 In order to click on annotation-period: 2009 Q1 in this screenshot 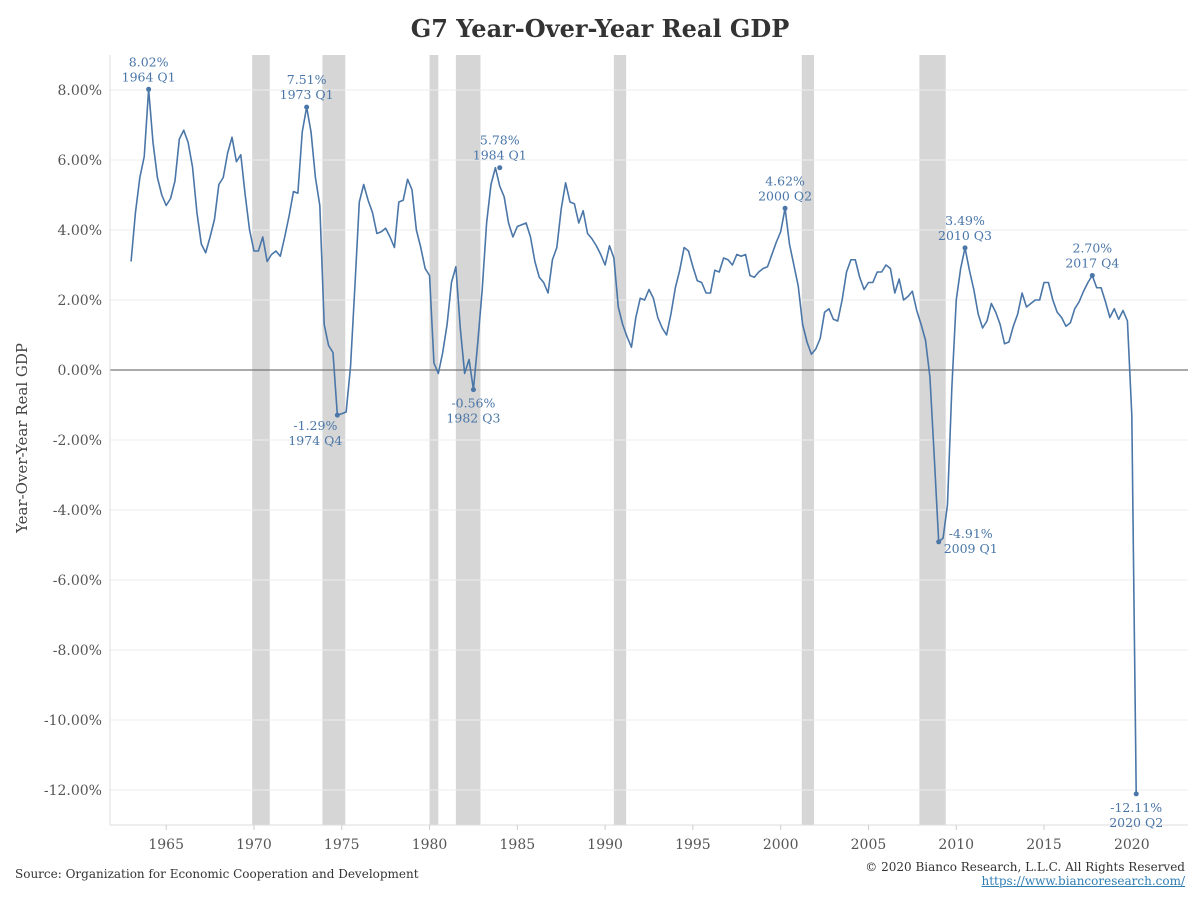, I will do `click(971, 548)`.